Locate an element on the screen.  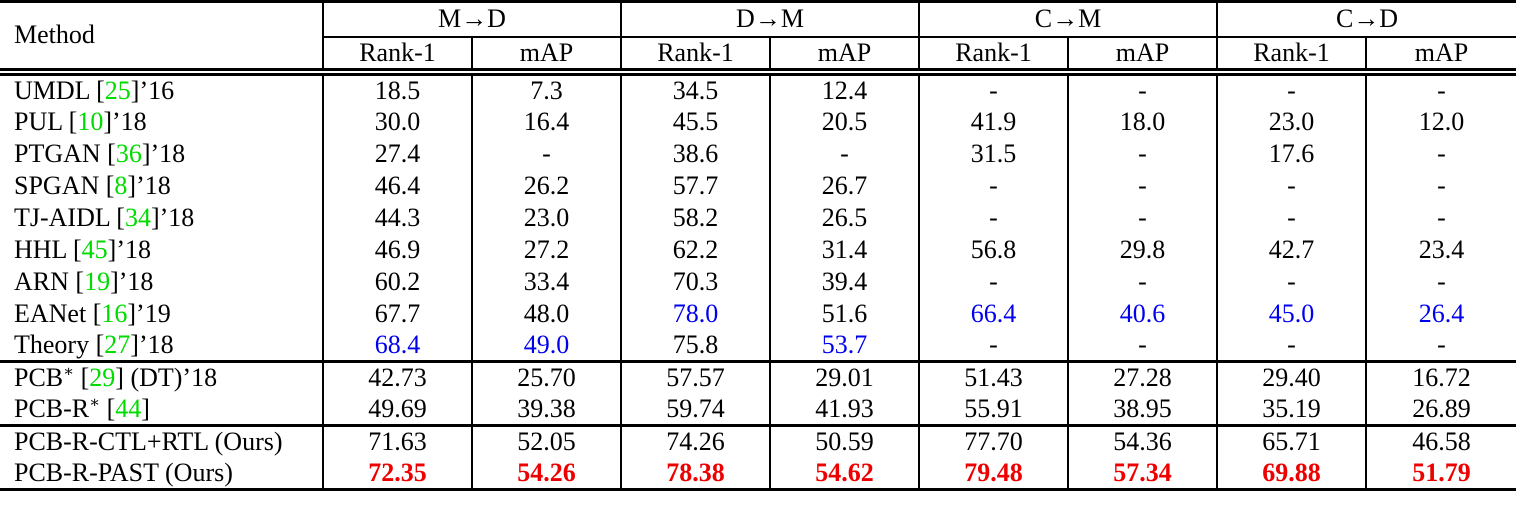
citation-ref: 36 is located at coordinates (128, 153).